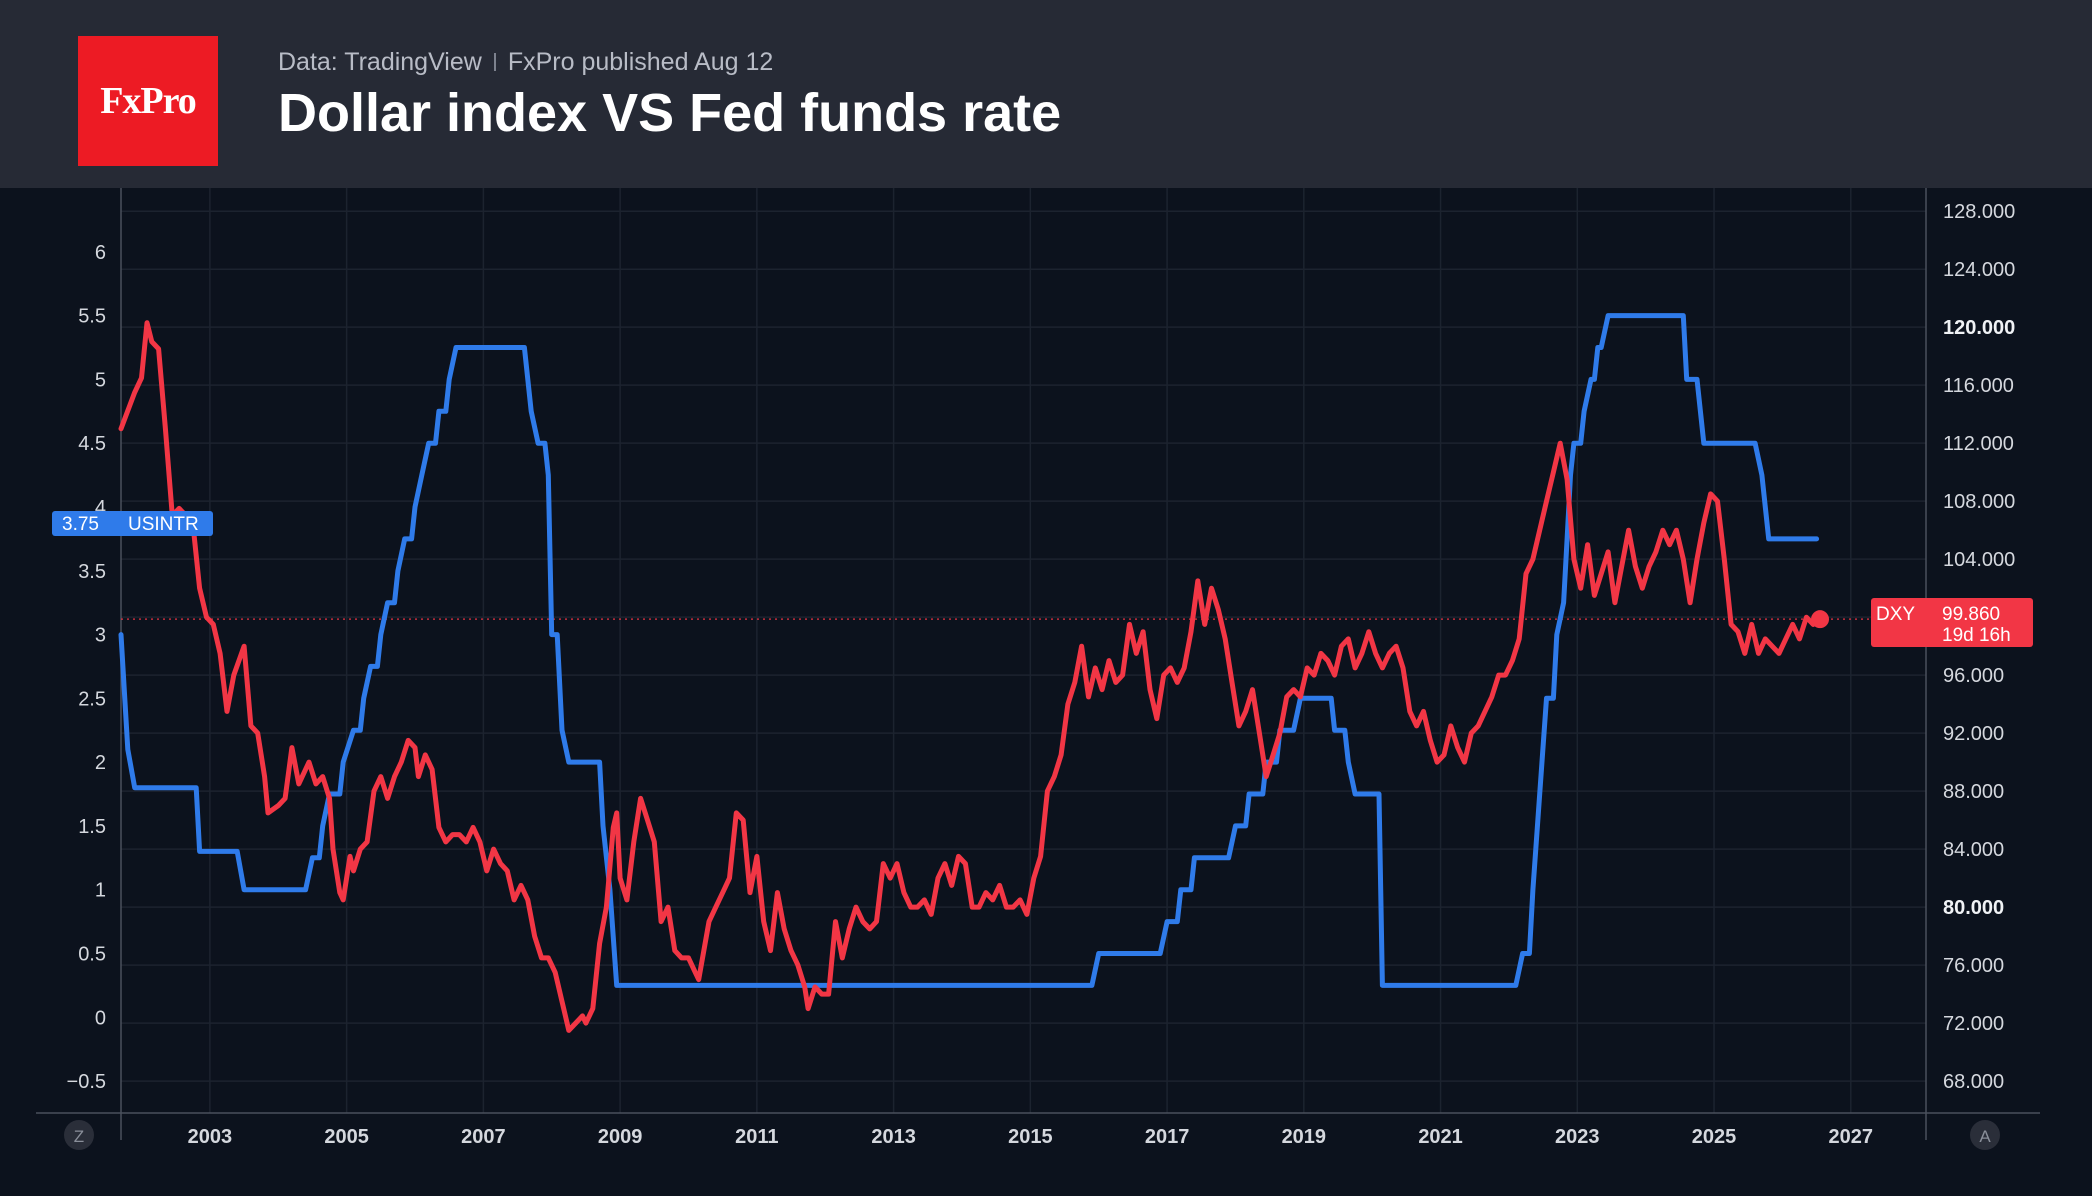 The image size is (2092, 1196). Describe the element at coordinates (92, 572) in the screenshot. I see `left-tick-label: 3.5` at that location.